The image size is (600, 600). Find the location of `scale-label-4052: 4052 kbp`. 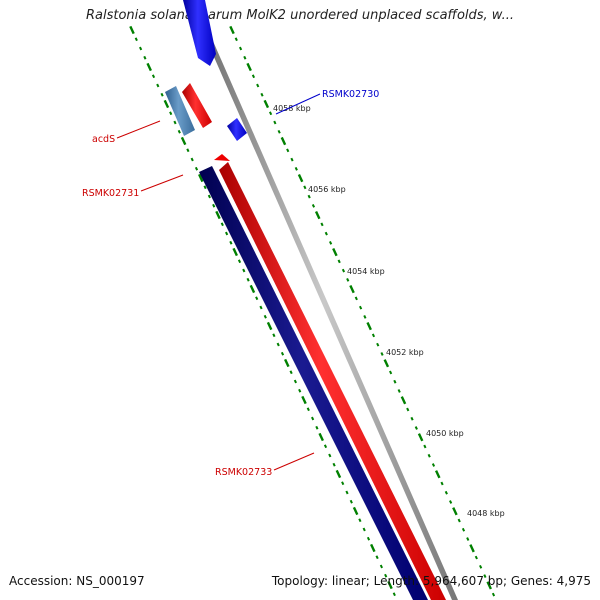

scale-label-4052: 4052 kbp is located at coordinates (405, 352).